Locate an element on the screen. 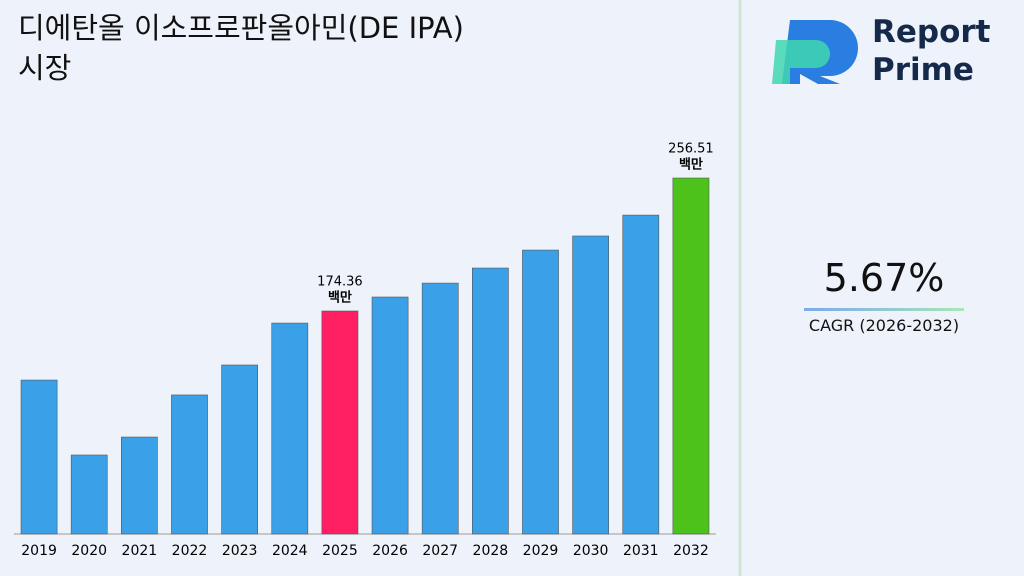 The image size is (1024, 576). x-tick-label: 2032 is located at coordinates (691, 551).